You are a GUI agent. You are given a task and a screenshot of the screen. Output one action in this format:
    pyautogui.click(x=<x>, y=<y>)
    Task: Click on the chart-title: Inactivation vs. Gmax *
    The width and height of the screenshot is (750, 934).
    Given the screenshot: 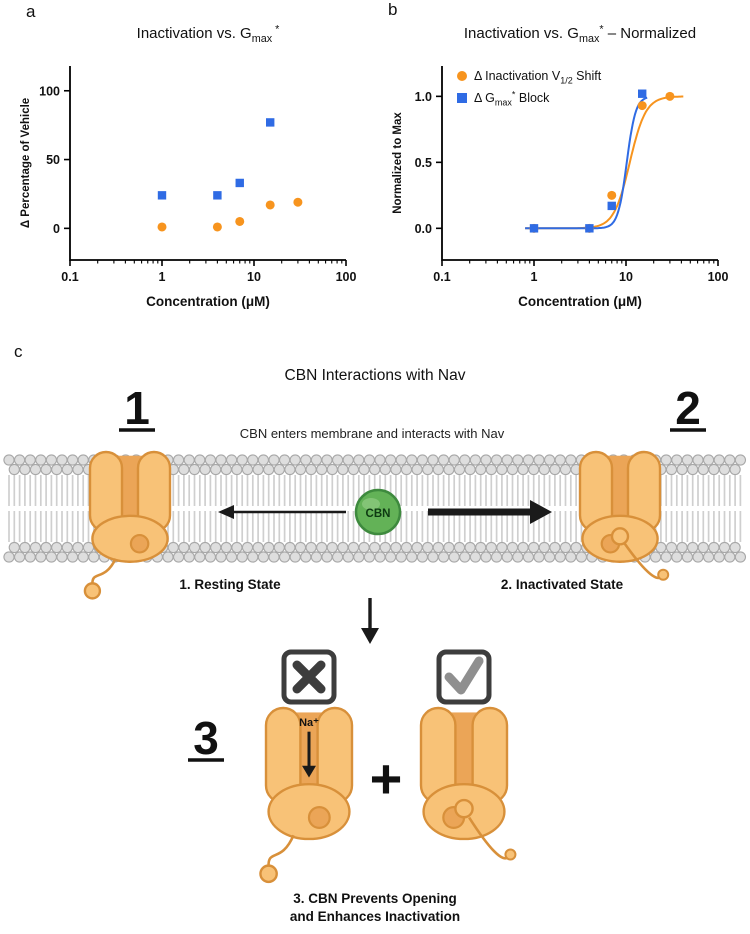 What is the action you would take?
    pyautogui.click(x=208, y=34)
    